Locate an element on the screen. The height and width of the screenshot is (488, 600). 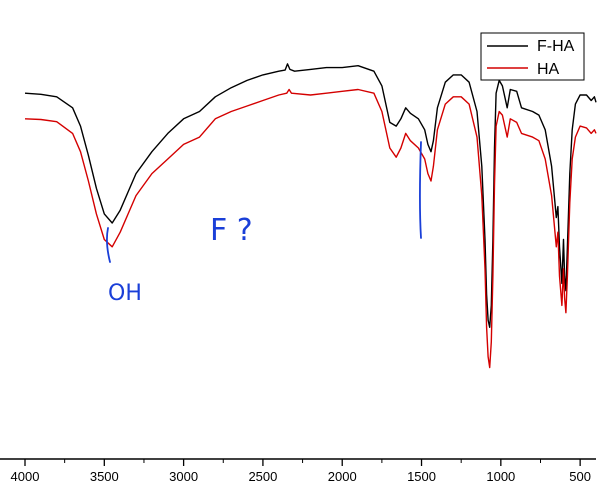
x-tick-label-4000: 4000 is located at coordinates (25, 476).